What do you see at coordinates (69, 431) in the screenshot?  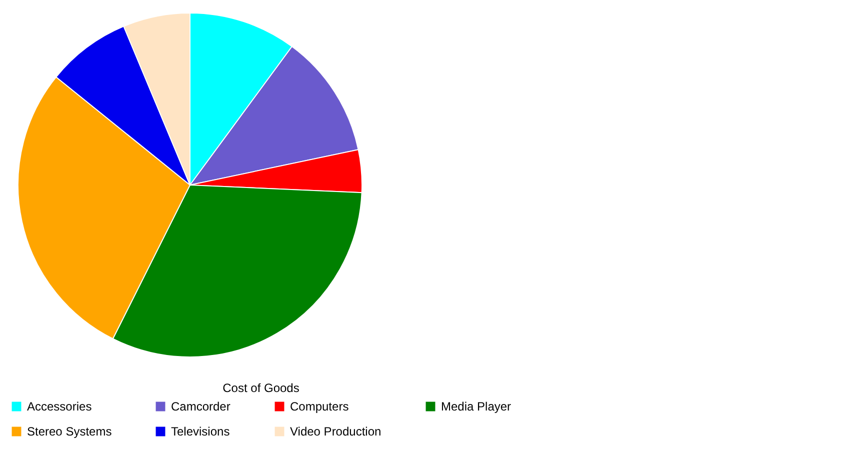 I see `legend-label: Stereo Systems` at bounding box center [69, 431].